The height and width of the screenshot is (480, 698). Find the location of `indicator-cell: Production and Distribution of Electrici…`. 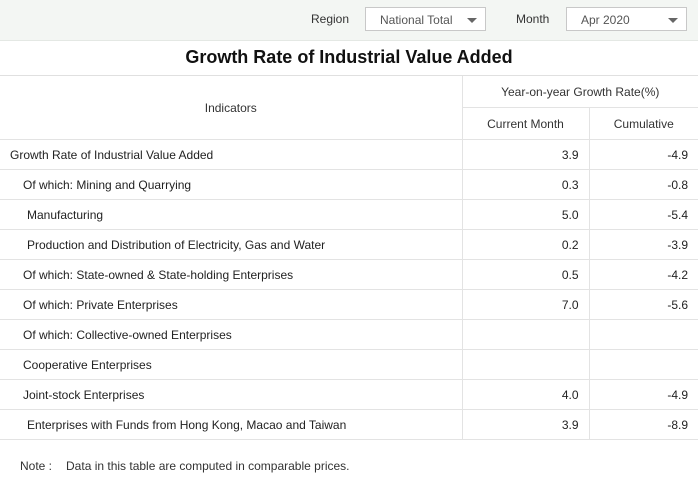

indicator-cell: Production and Distribution of Electrici… is located at coordinates (231, 244).